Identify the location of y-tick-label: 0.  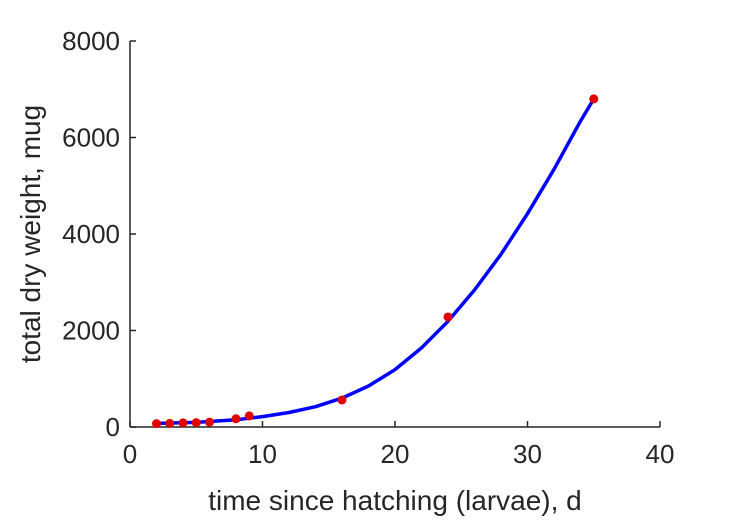
(113, 427).